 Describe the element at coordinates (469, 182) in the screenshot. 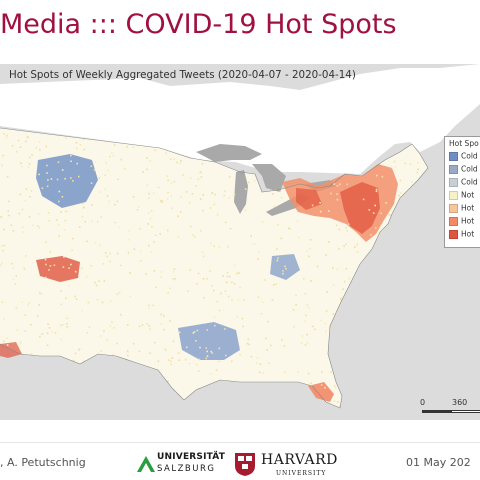

I see `legend-label: Cold` at that location.